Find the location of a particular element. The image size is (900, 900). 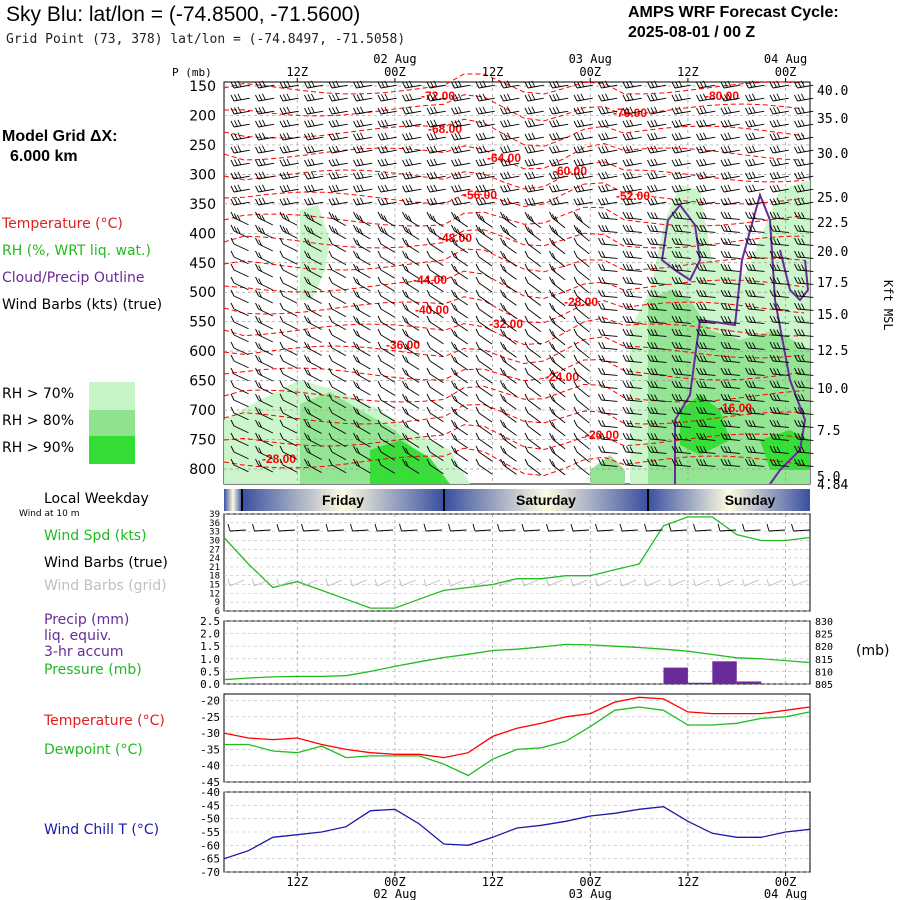

surface-wind-barb is located at coordinates (702, 527).